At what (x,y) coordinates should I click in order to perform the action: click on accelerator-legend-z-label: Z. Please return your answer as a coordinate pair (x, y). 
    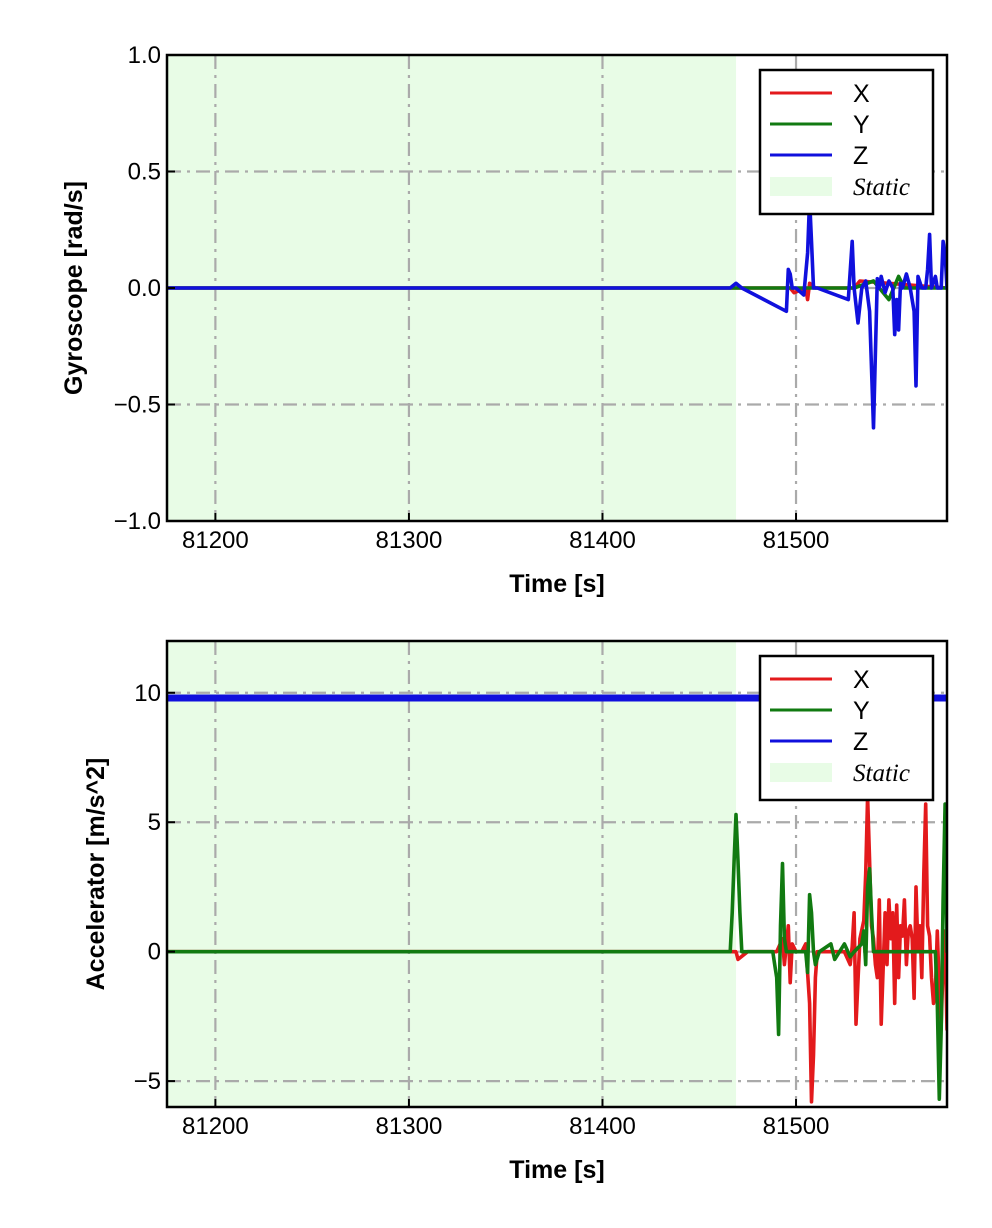
    Looking at the image, I should click on (860, 742).